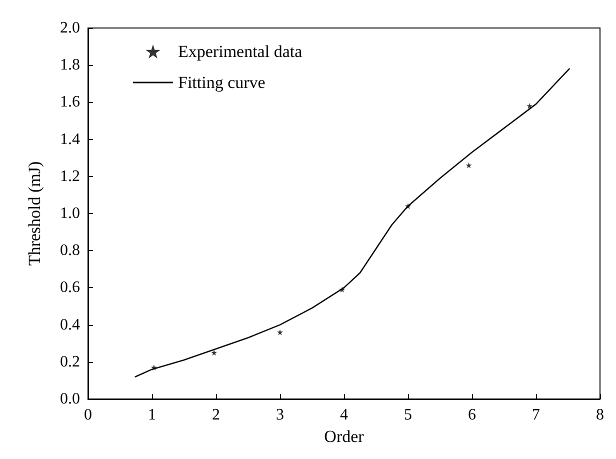 The image size is (616, 459). What do you see at coordinates (70, 28) in the screenshot?
I see `y-tick-label: 2.0` at bounding box center [70, 28].